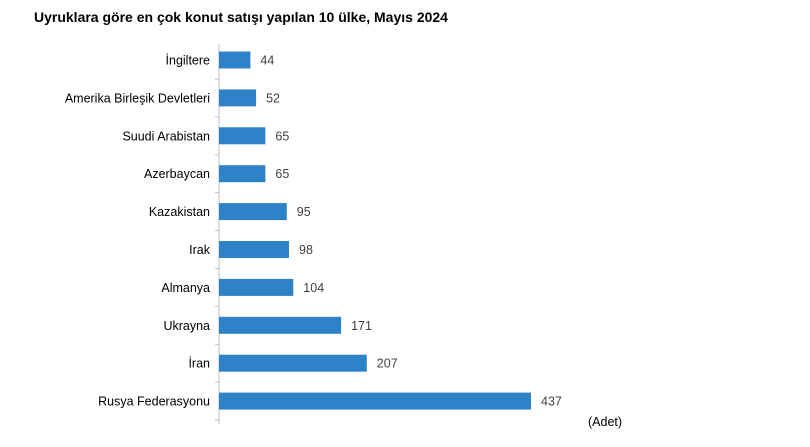  What do you see at coordinates (361, 326) in the screenshot?
I see `value-label-7: 171` at bounding box center [361, 326].